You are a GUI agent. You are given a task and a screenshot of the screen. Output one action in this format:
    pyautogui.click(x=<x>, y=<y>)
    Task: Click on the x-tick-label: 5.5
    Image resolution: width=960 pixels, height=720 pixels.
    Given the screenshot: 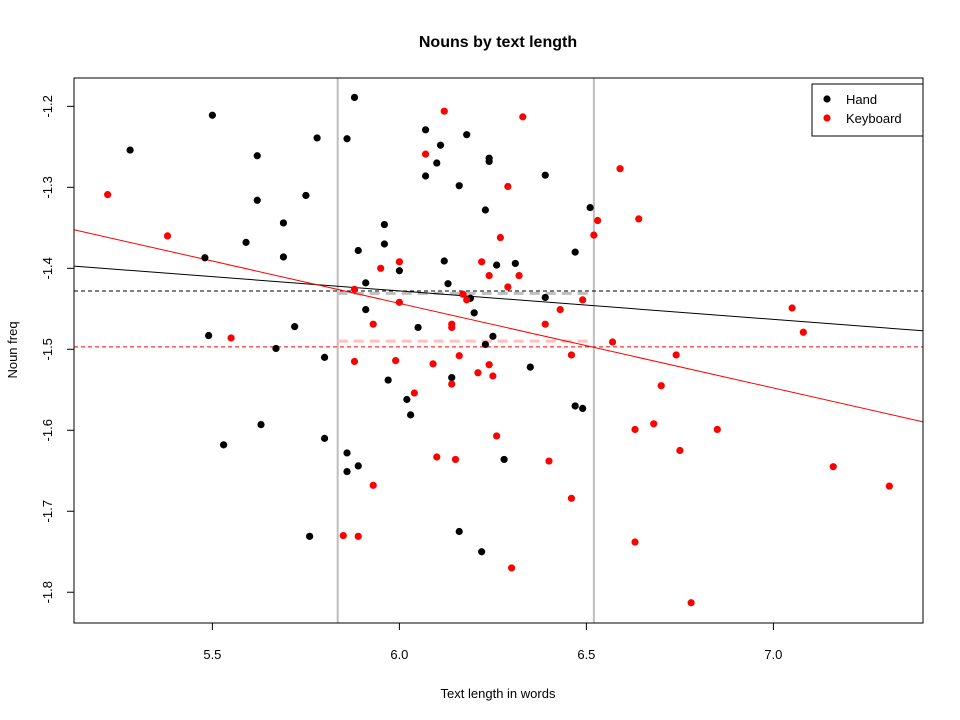 What is the action you would take?
    pyautogui.click(x=212, y=654)
    